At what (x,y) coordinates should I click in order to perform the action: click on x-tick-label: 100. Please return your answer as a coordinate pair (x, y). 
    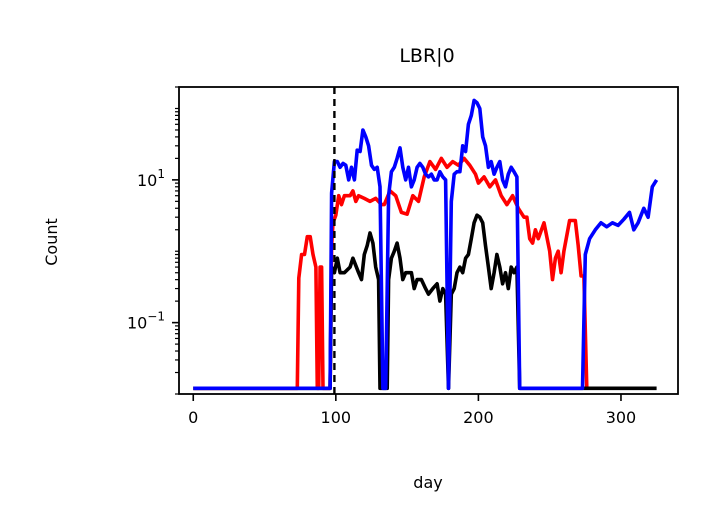
    Looking at the image, I should click on (336, 417).